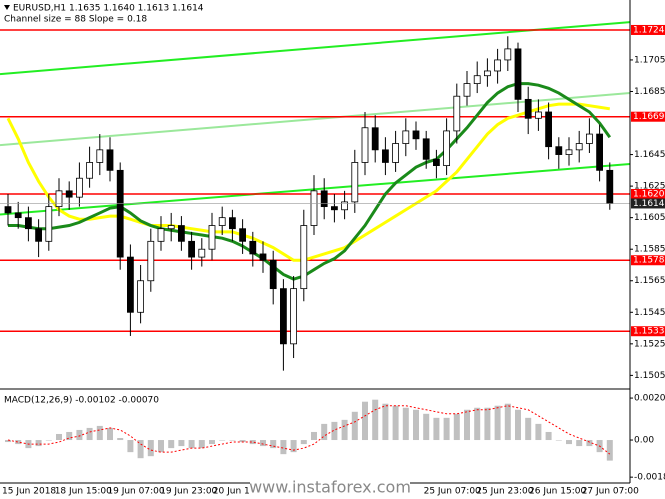 Image resolution: width=665 pixels, height=499 pixels. I want to click on macd-title: MACD(12,26,9) -0.00102 -0.00070, so click(81, 401).